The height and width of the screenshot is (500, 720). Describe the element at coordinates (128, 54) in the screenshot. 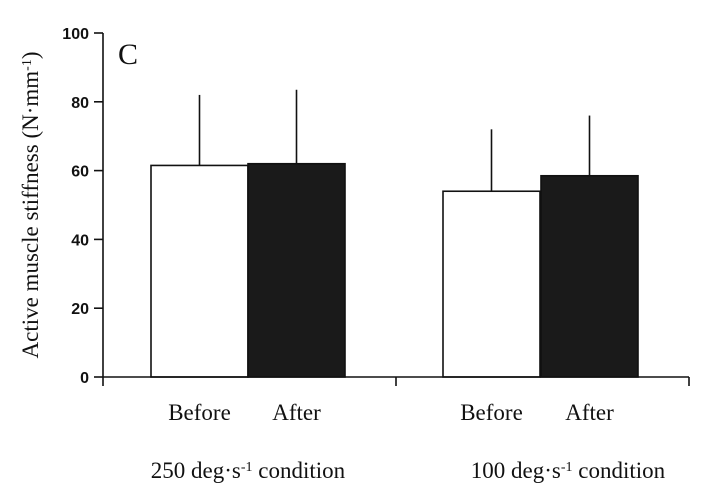

I see `panel-label: C` at that location.